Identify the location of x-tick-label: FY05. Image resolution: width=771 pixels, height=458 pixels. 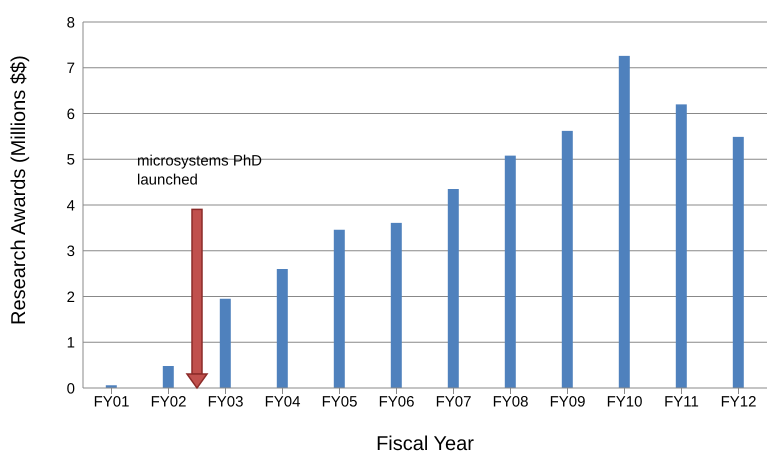
(340, 402).